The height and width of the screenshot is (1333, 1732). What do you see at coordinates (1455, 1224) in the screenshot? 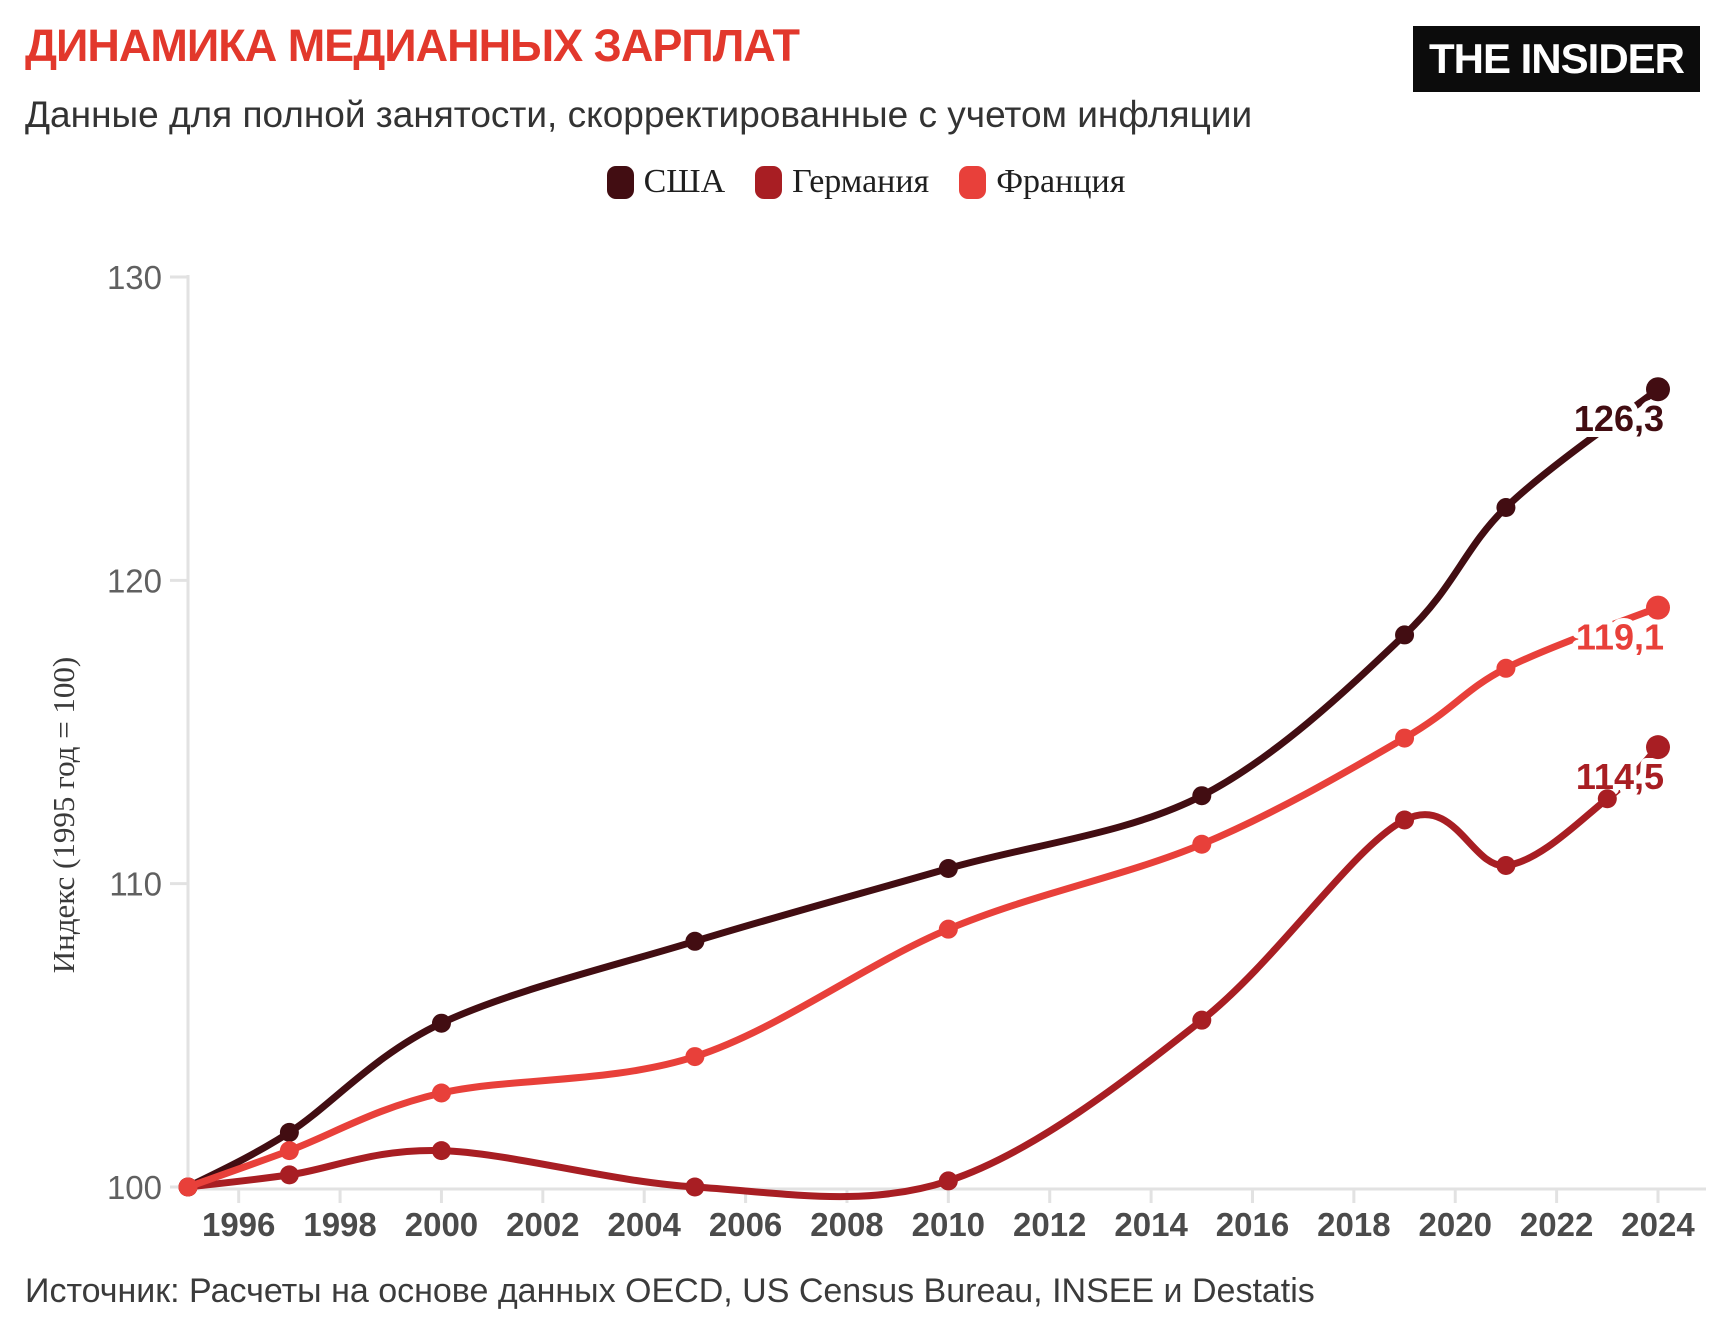
I see `x-tick-label: 2020` at bounding box center [1455, 1224].